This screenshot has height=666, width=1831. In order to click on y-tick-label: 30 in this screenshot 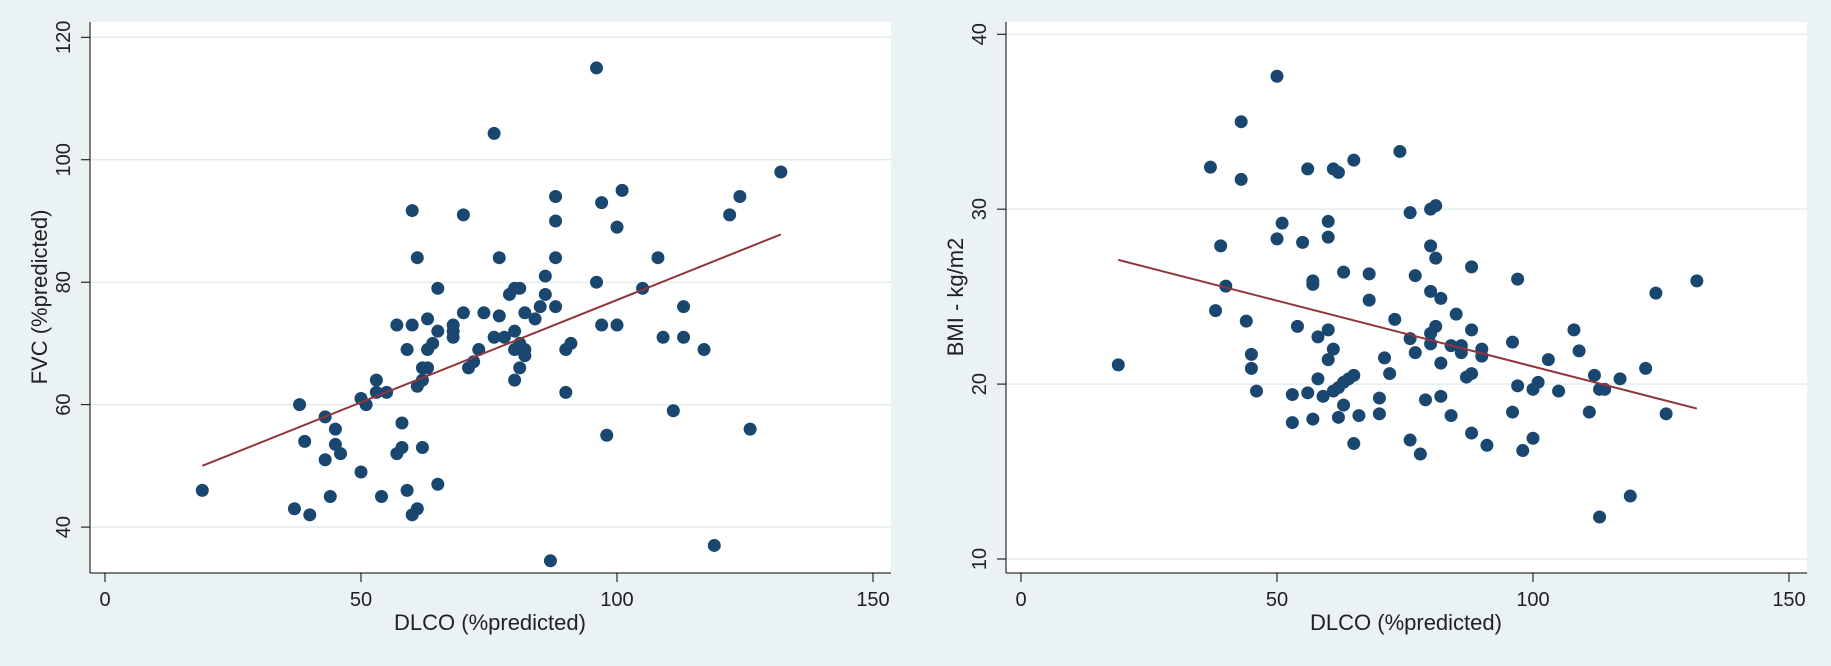, I will do `click(980, 209)`.